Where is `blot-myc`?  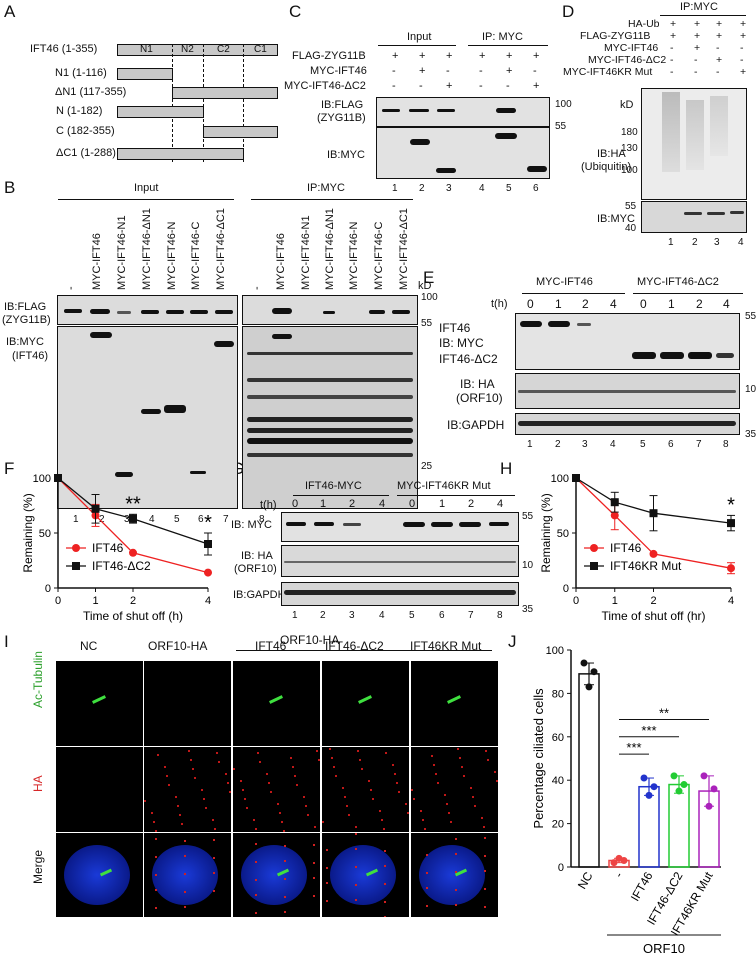
blot-myc is located at coordinates (463, 153).